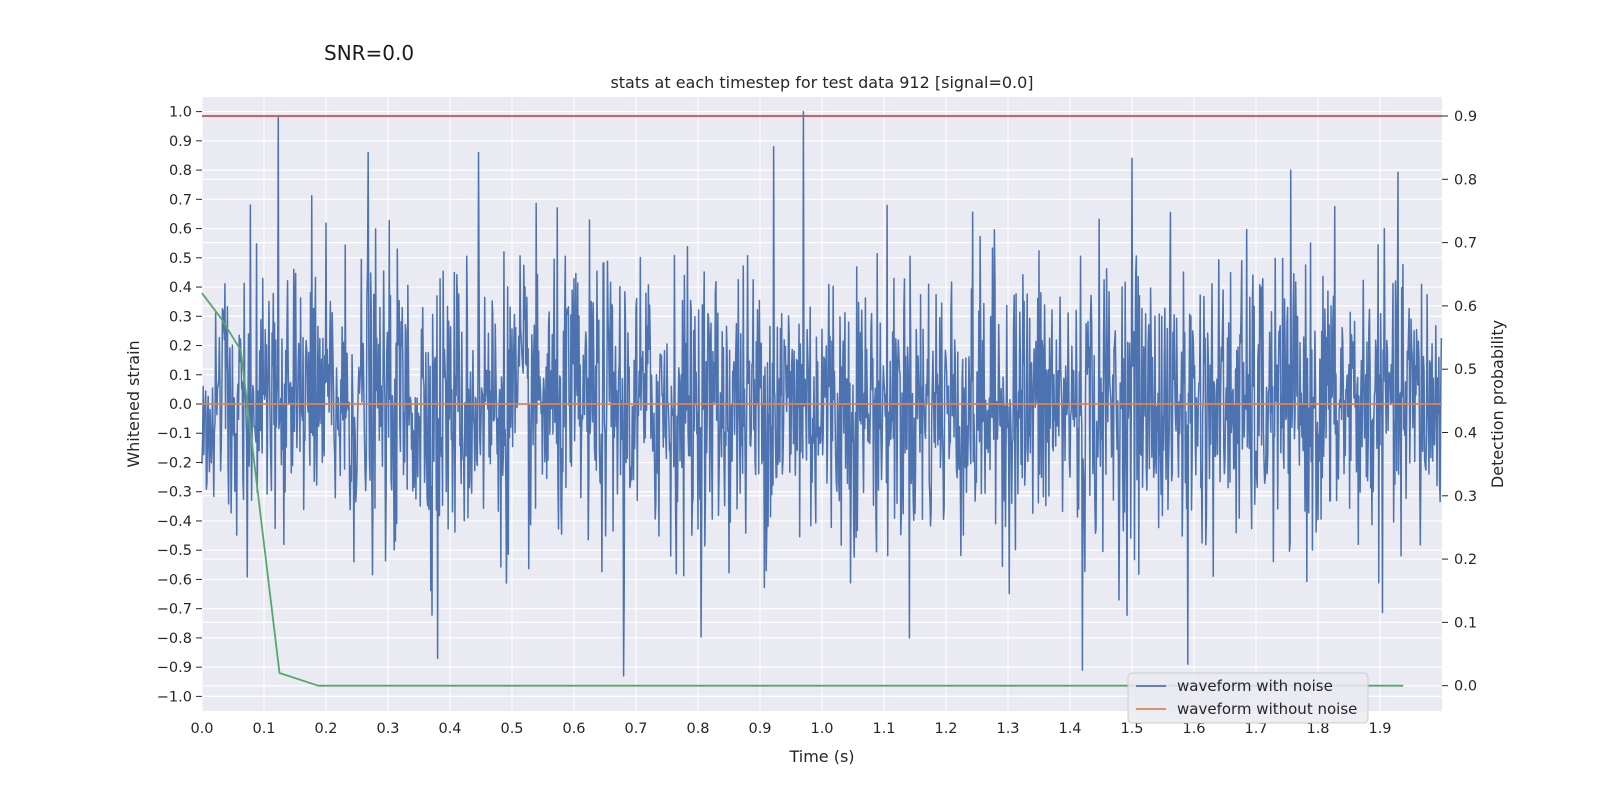 Image resolution: width=1600 pixels, height=800 pixels. Describe the element at coordinates (1465, 433) in the screenshot. I see `y-tick-label-right: 0.4` at that location.